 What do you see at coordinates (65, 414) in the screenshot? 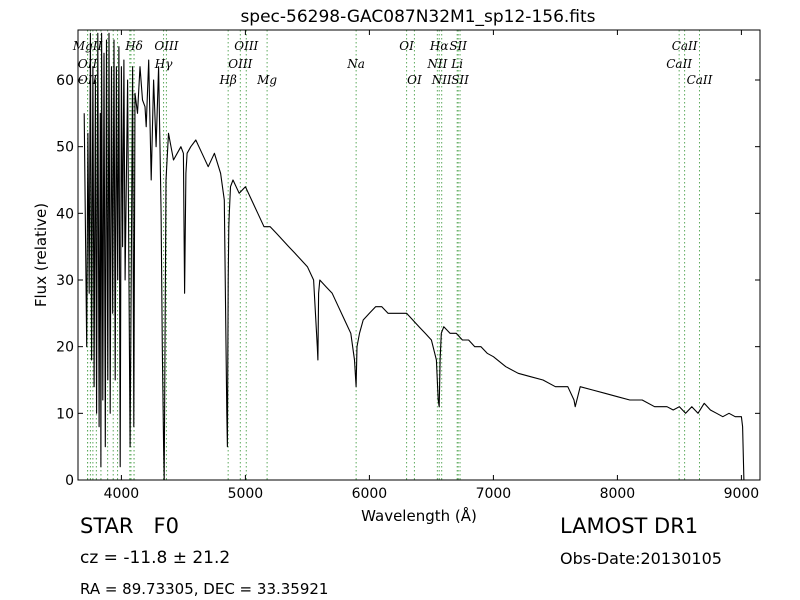
I see `y-tick-label: 10` at bounding box center [65, 414].